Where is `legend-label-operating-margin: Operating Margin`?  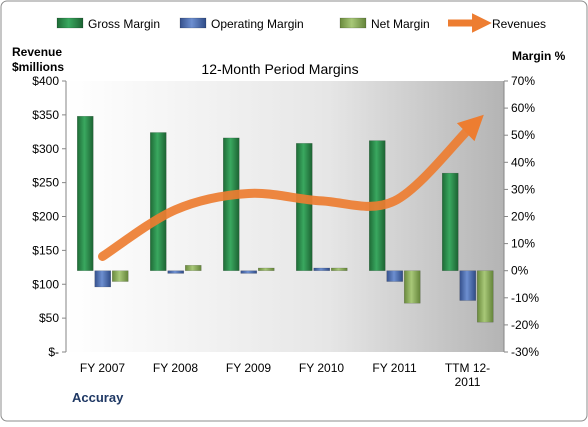 legend-label-operating-margin: Operating Margin is located at coordinates (257, 24).